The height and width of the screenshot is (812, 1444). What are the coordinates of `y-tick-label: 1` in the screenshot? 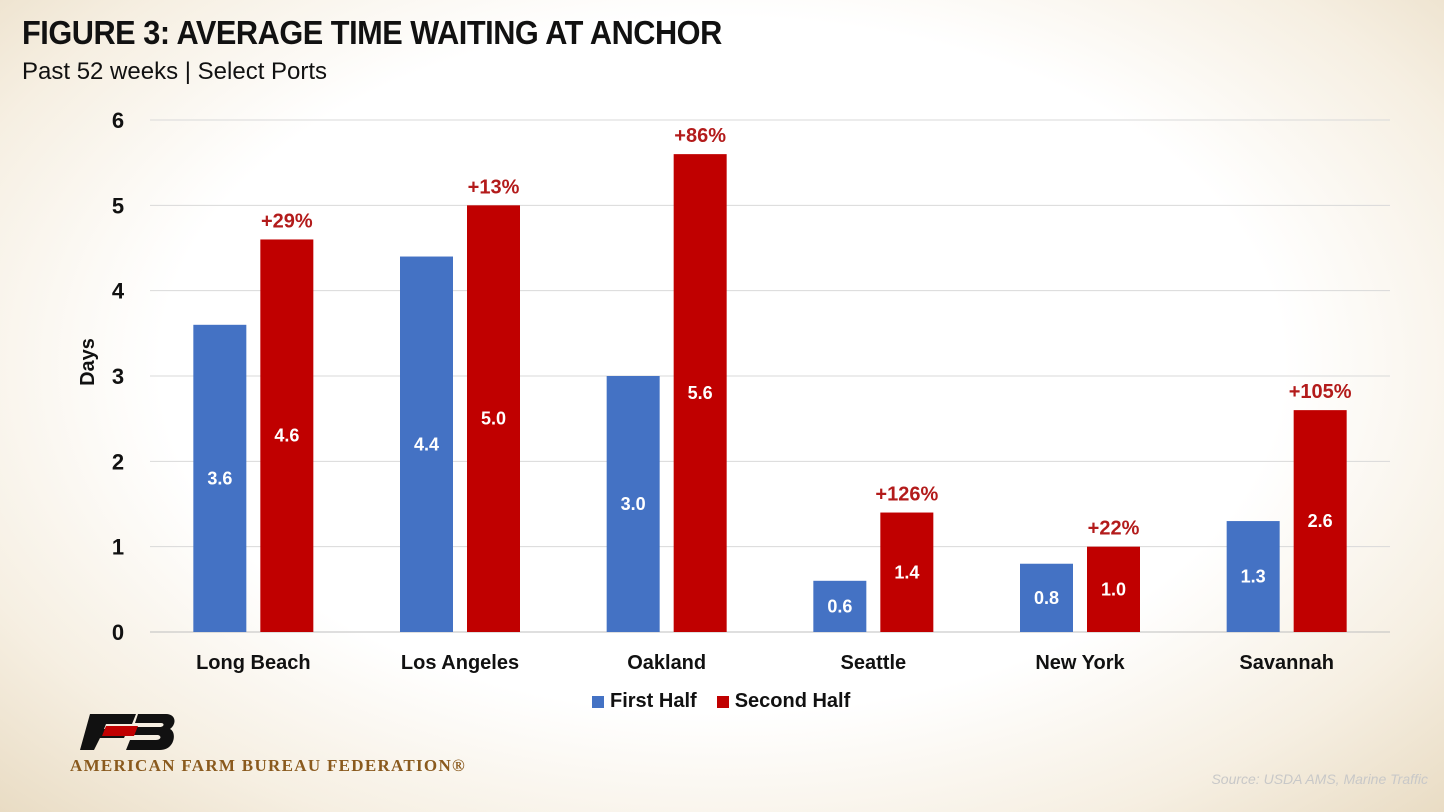 It's located at (118, 547).